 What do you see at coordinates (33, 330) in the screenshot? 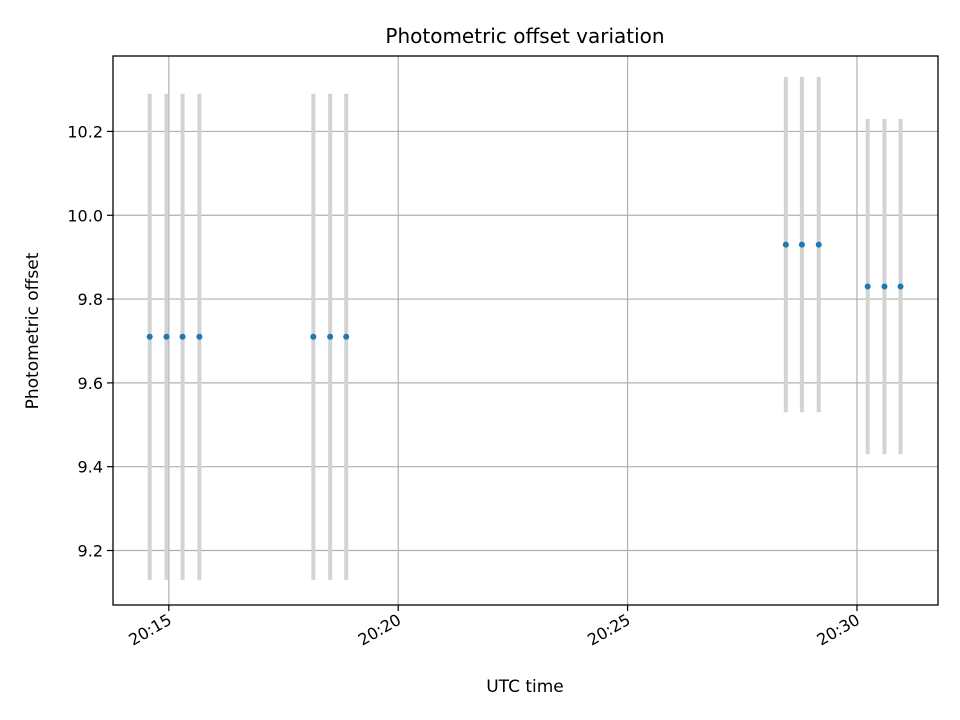
I see `y-axis-label: Photometric offset` at bounding box center [33, 330].